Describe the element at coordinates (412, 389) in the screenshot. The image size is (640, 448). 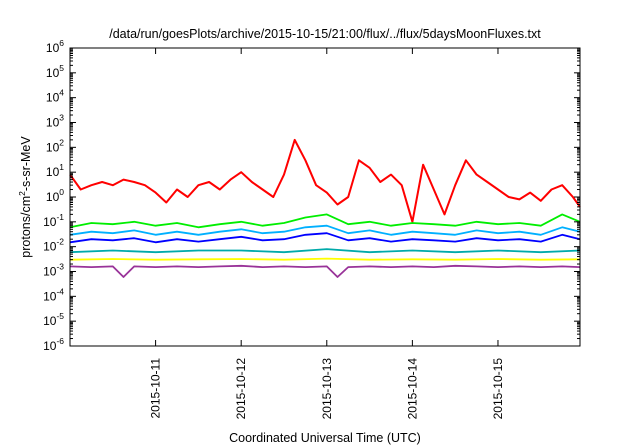
I see `x-tick-label: 2015-10-14` at that location.